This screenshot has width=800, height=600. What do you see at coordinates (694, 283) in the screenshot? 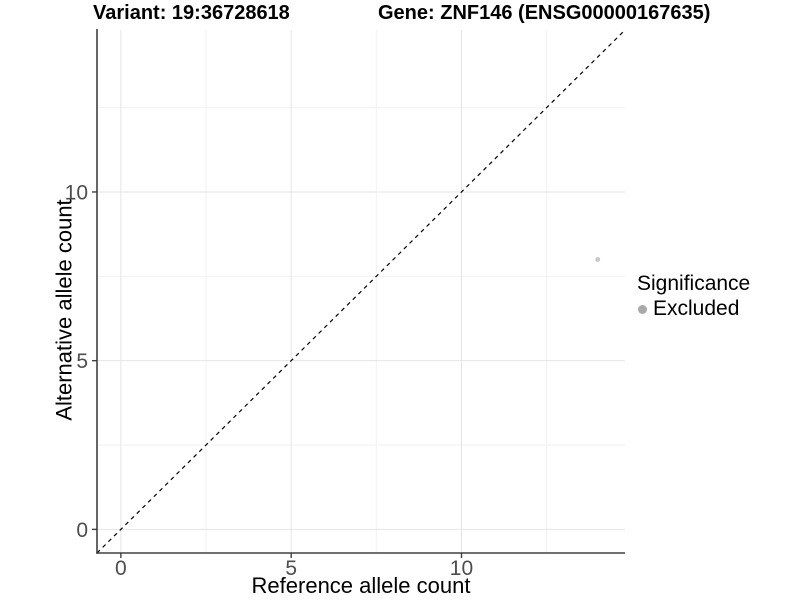
I see `legend-title: Significance` at bounding box center [694, 283].